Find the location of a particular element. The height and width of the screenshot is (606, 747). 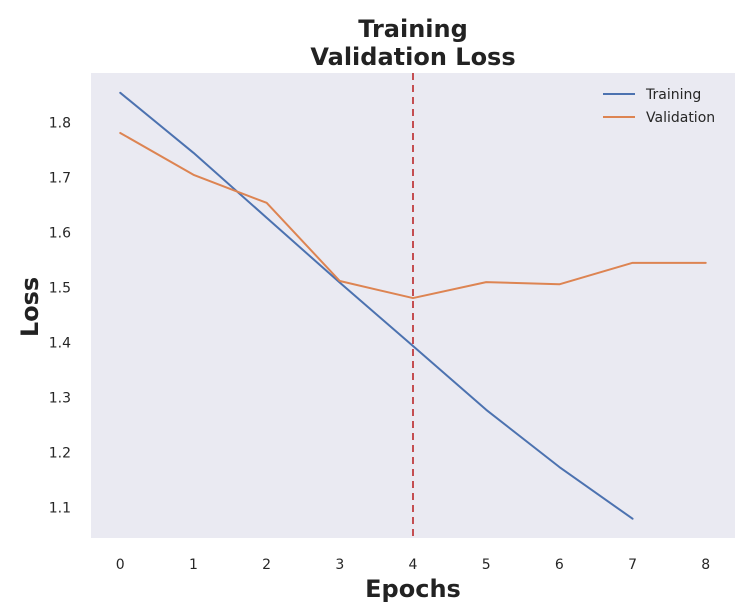

x-tick-label: 3 is located at coordinates (339, 565).